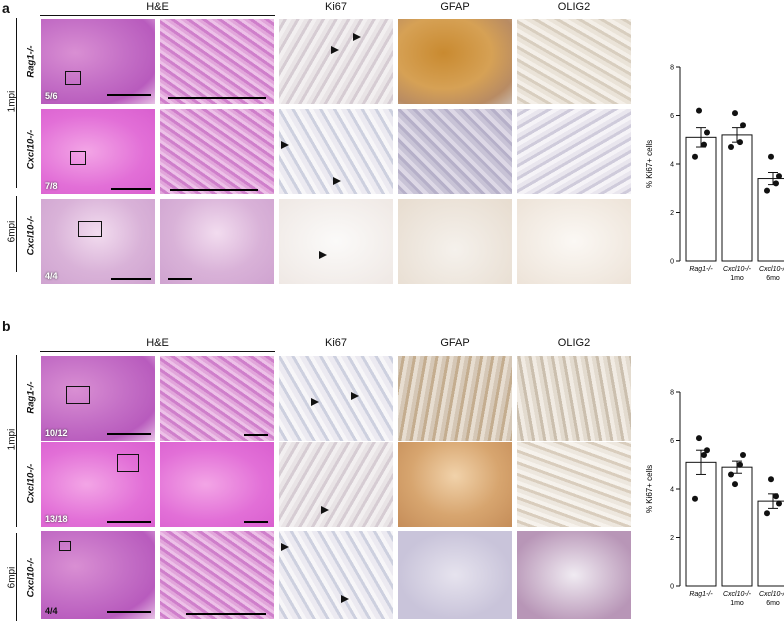 The width and height of the screenshot is (784, 630). I want to click on tumor-count: 13/18, so click(56, 519).